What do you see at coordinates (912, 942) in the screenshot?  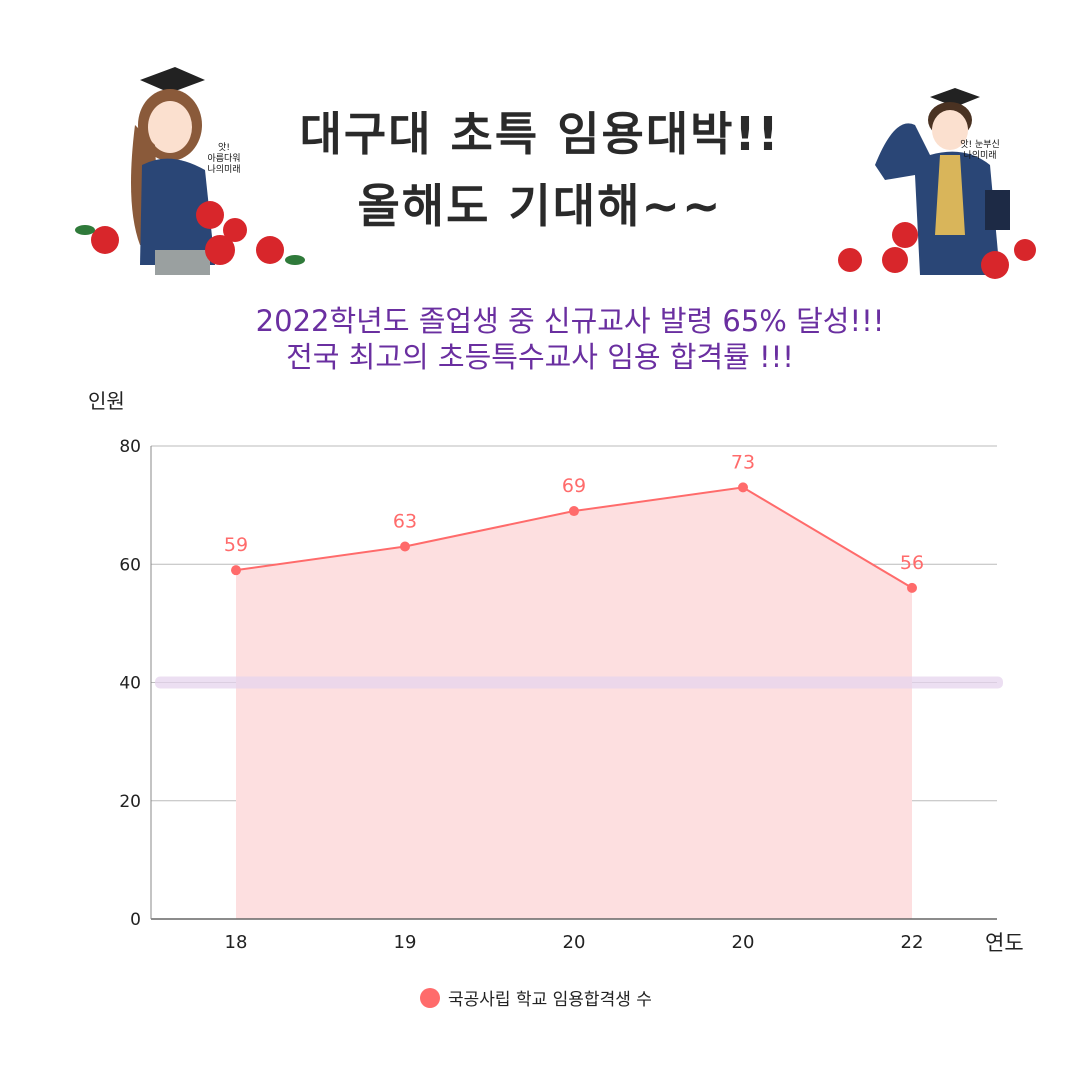 I see `x-tick-label: 22` at bounding box center [912, 942].